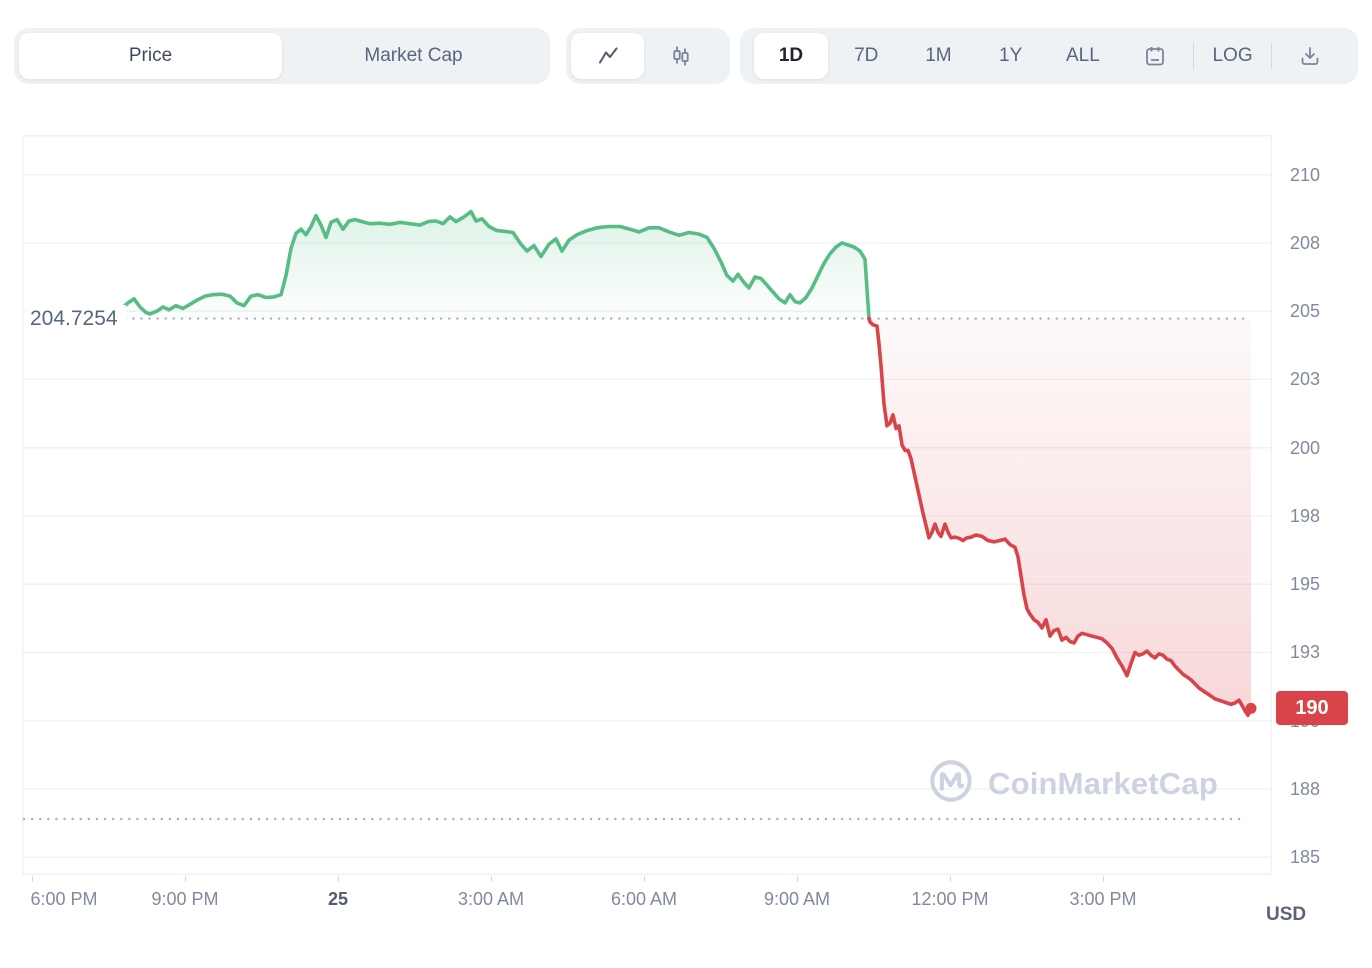 The height and width of the screenshot is (968, 1372). Describe the element at coordinates (1305, 447) in the screenshot. I see `y-axis-tick-label: 200` at that location.